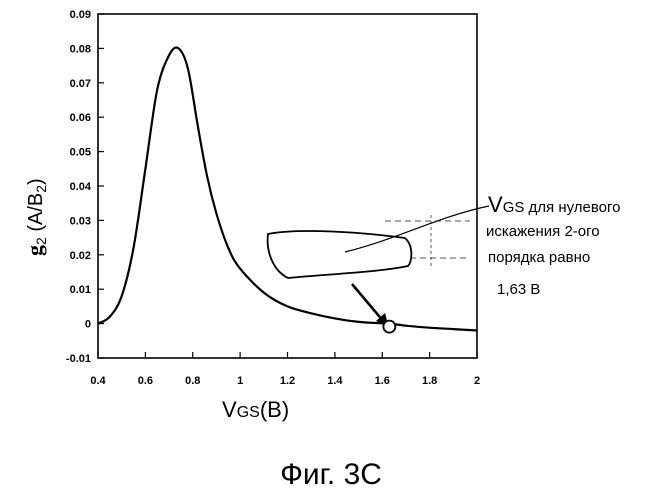 The image size is (671, 500). What do you see at coordinates (477, 381) in the screenshot?
I see `x-tick-label: 2` at bounding box center [477, 381].